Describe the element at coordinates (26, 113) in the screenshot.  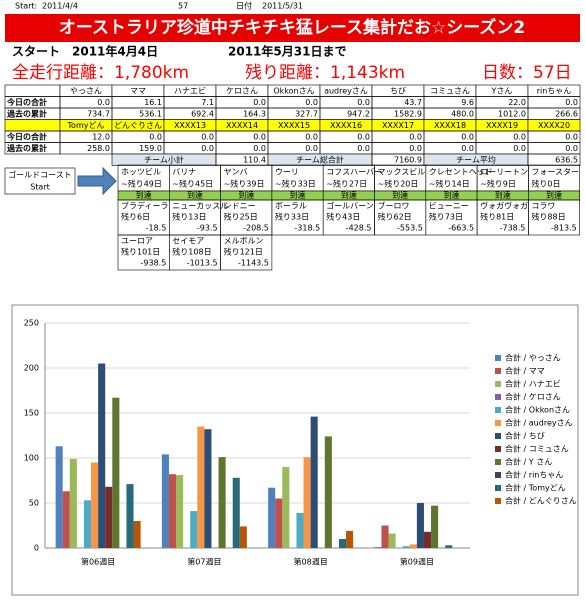
I see `row-label: 過去の累計` at that location.